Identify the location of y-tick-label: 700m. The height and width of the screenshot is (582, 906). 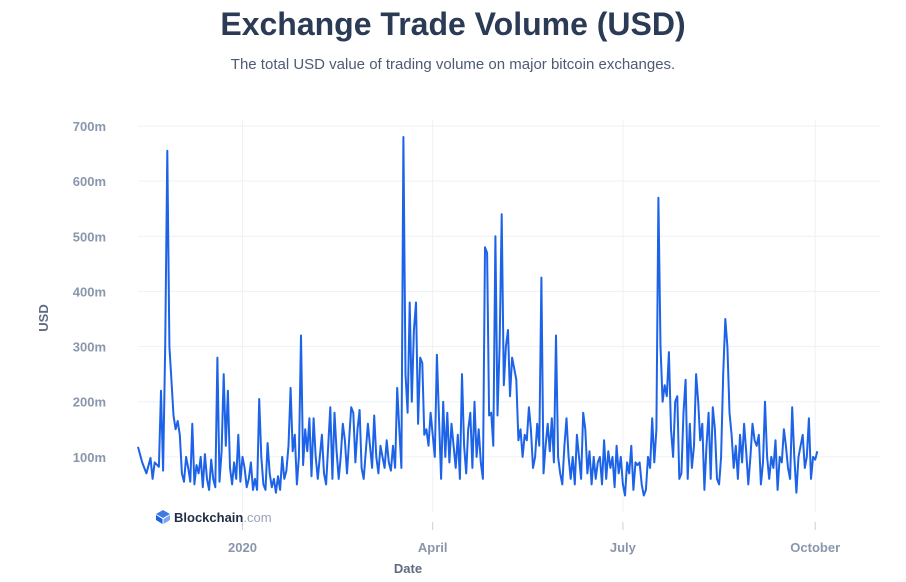
(89, 126).